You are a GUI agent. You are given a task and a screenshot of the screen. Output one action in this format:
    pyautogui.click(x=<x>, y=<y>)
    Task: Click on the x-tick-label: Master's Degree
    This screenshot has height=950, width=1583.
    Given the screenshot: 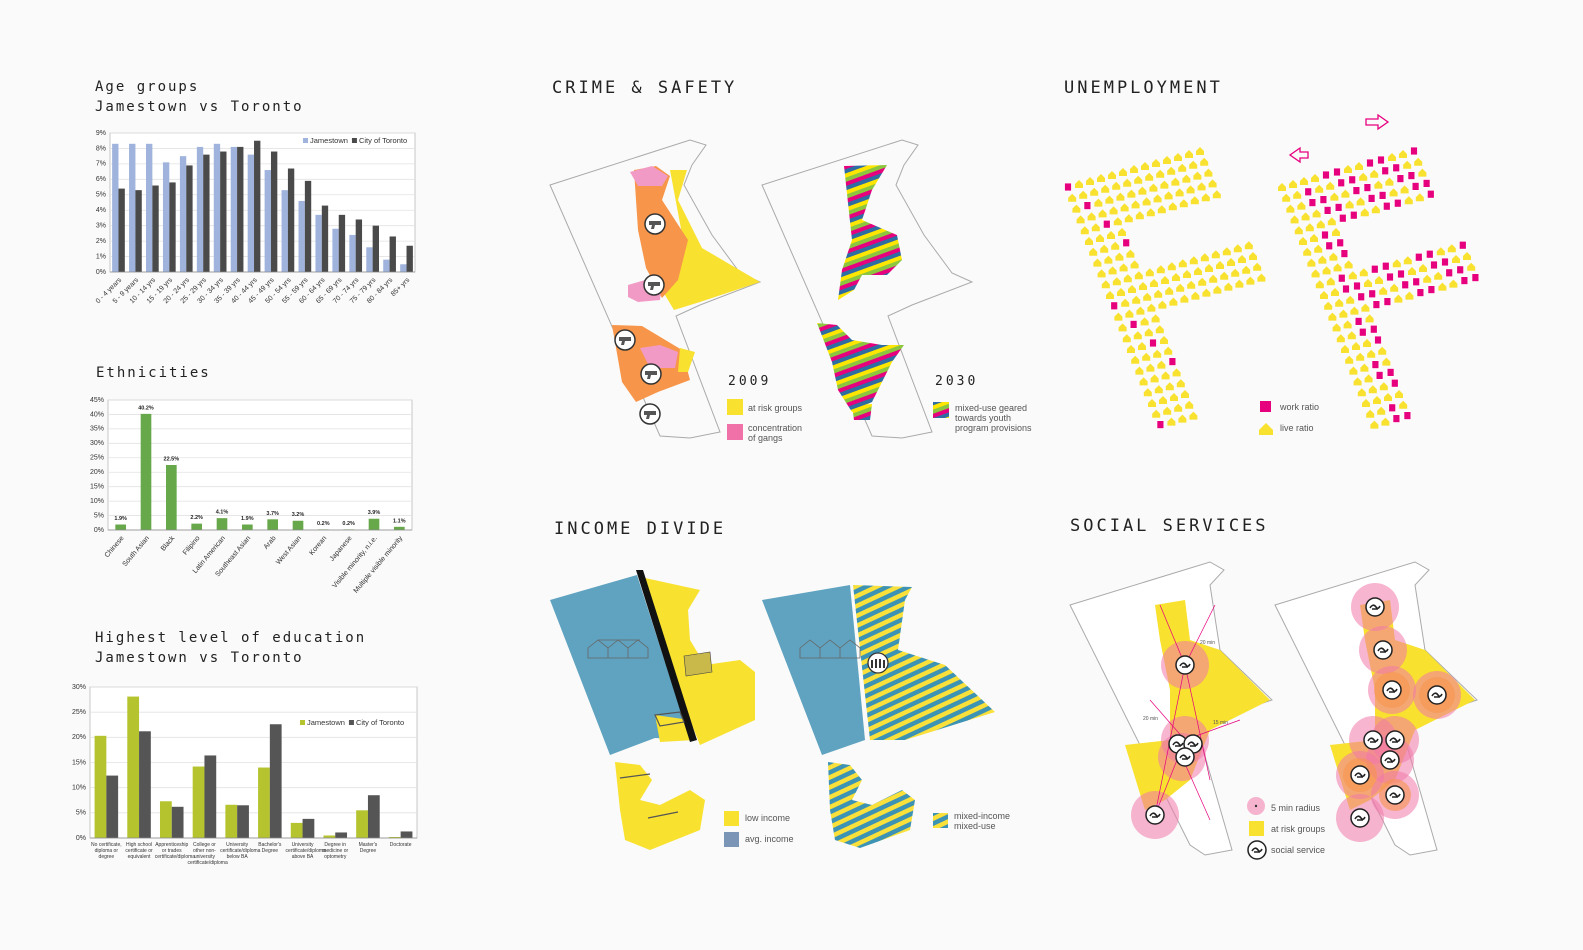 What is the action you would take?
    pyautogui.click(x=368, y=848)
    